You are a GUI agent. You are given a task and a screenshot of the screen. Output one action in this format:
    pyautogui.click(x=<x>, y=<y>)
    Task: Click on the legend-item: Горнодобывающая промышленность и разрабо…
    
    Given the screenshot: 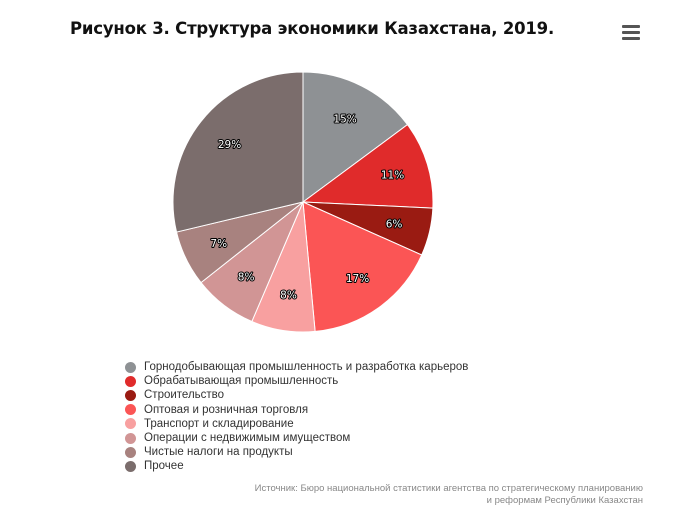 What is the action you would take?
    pyautogui.click(x=296, y=367)
    